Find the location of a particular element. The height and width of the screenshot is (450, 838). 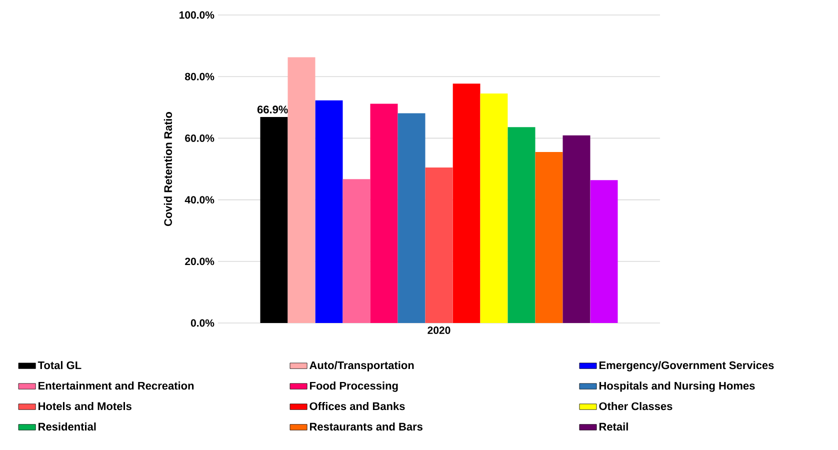

y-tick-label: 100.0% is located at coordinates (197, 15).